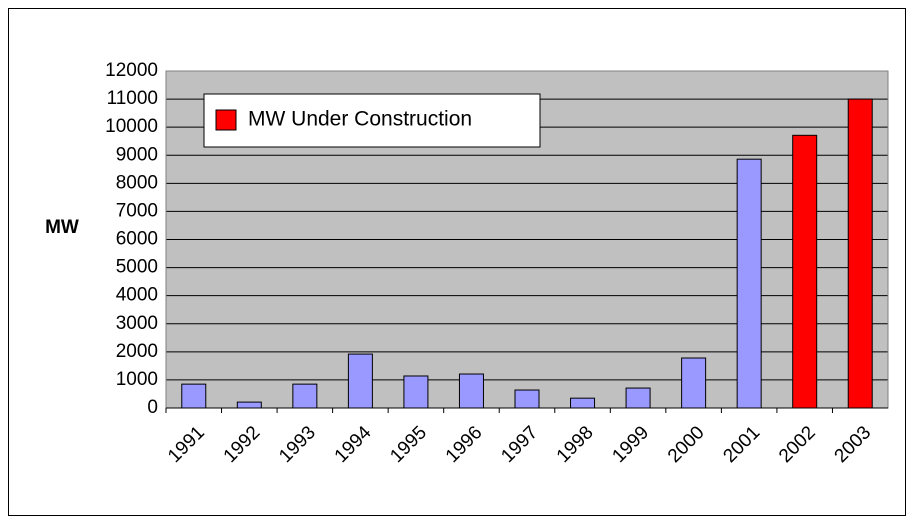  Describe the element at coordinates (137, 182) in the screenshot. I see `y-tick-label: 8000` at that location.